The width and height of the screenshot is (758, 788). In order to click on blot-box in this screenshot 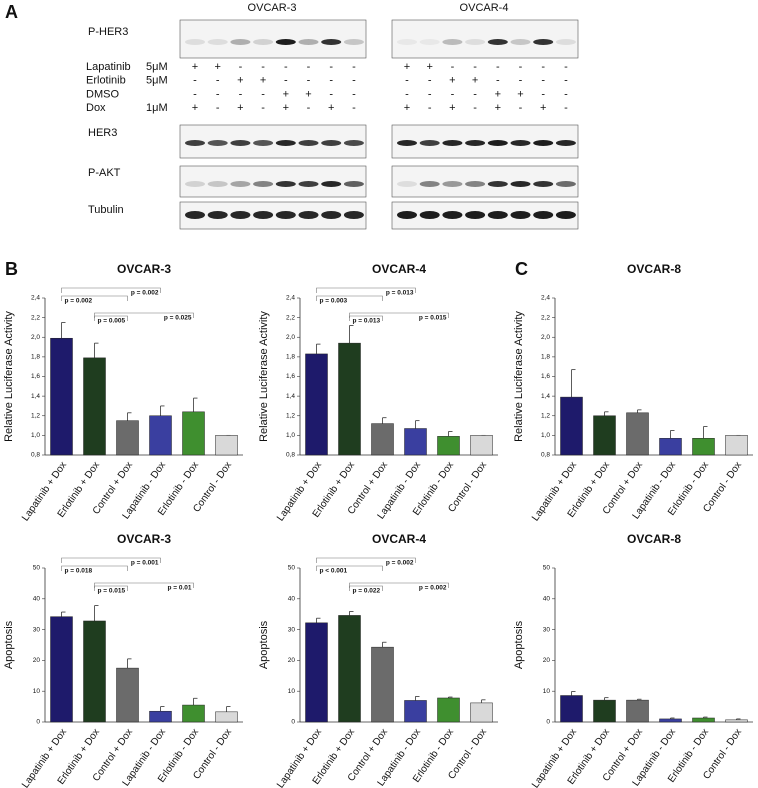, I will do `click(485, 39)`.